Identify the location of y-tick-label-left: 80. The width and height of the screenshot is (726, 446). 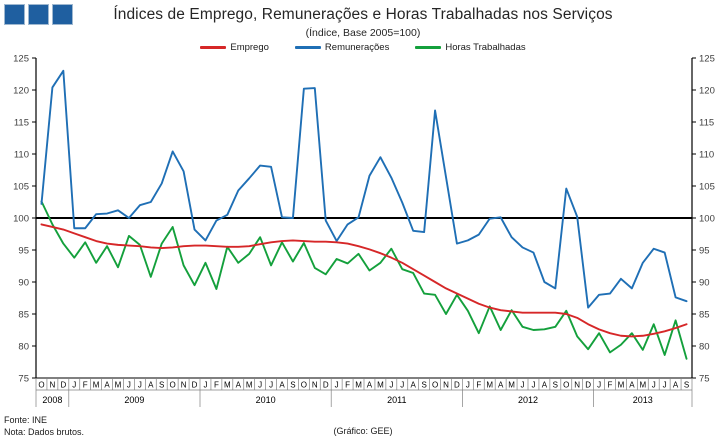
(23, 346).